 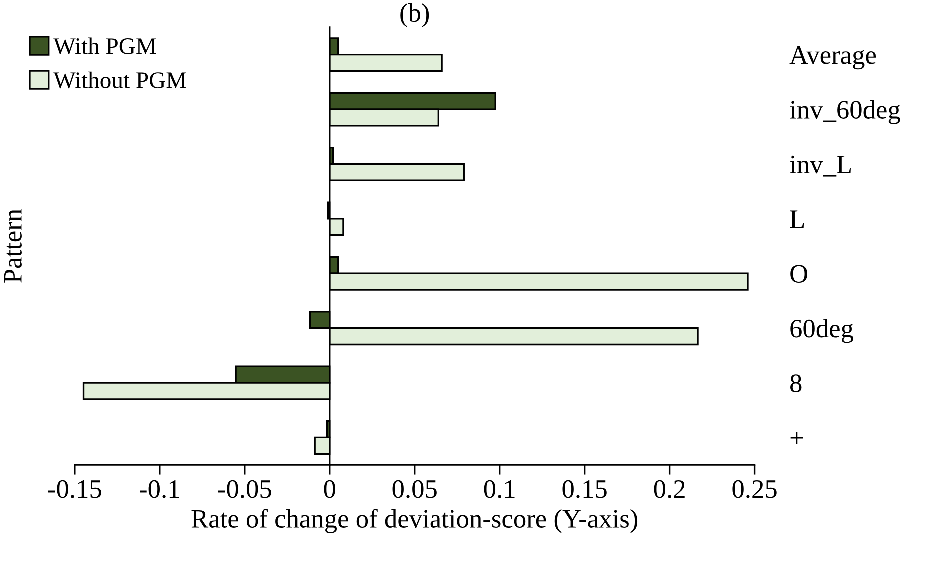 I want to click on x-tick-label: -0.05, so click(x=245, y=489).